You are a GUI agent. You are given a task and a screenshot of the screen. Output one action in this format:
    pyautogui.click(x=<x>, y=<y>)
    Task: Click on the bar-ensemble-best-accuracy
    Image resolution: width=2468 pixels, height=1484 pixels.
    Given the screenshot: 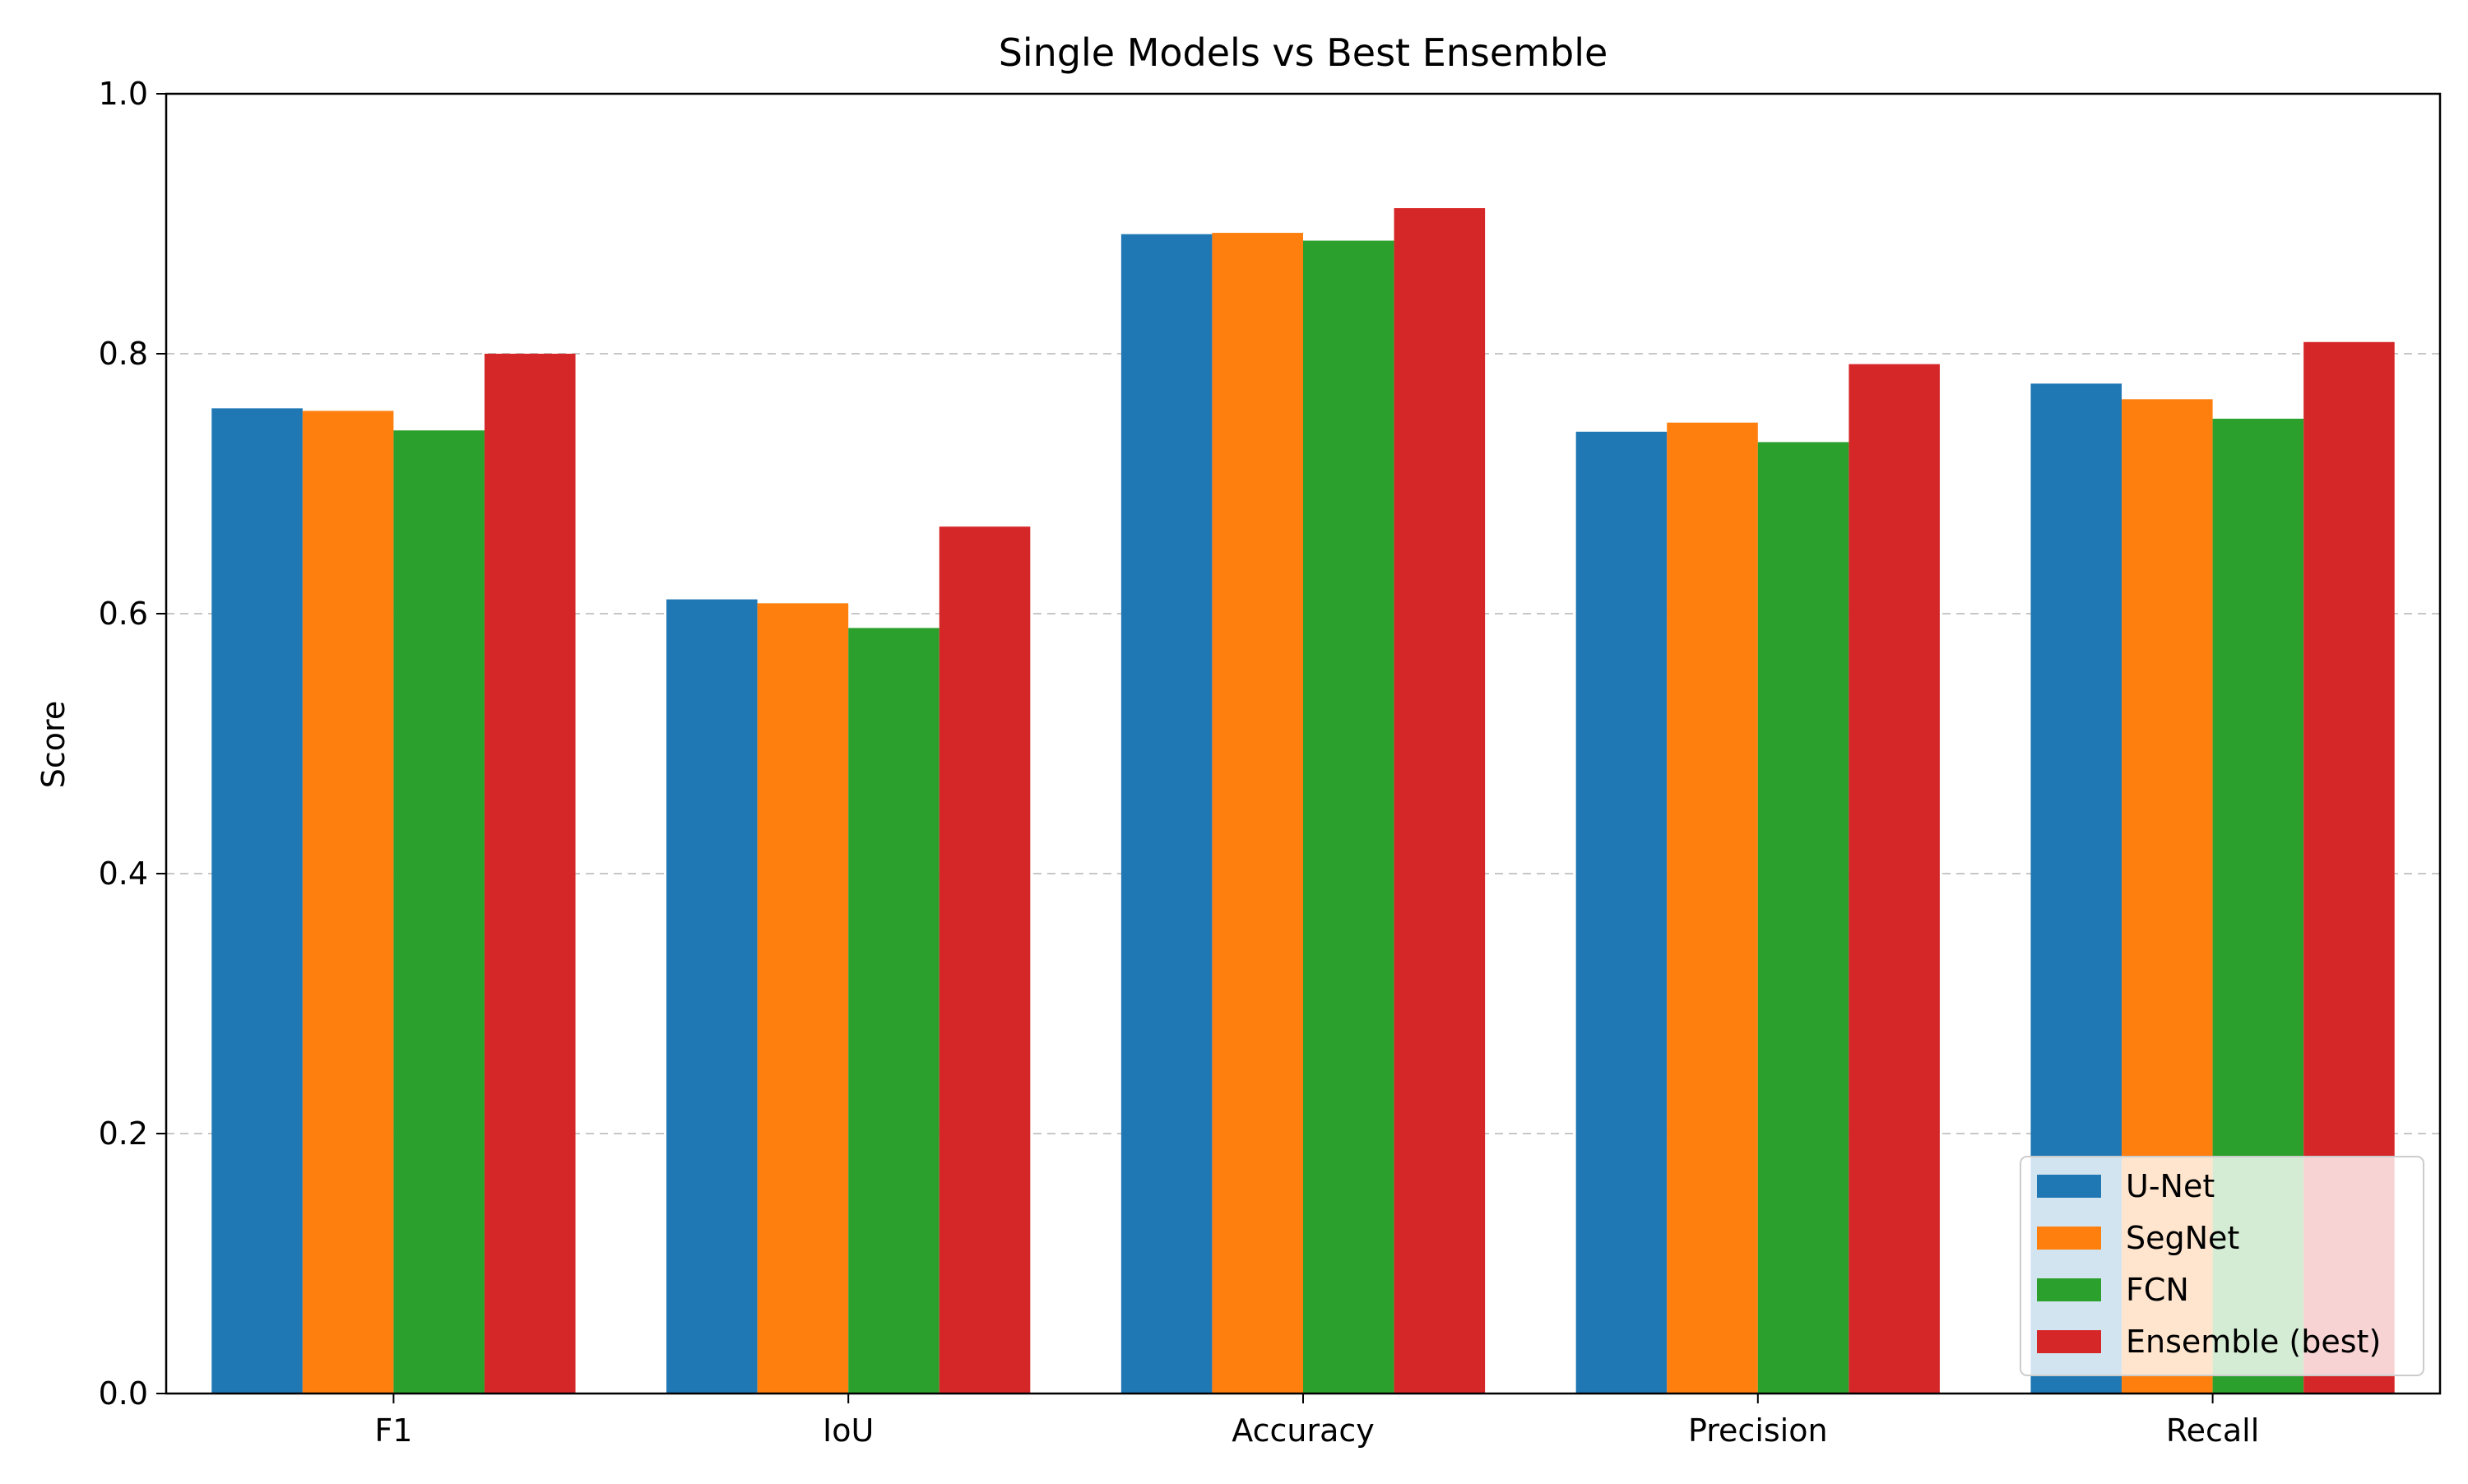 What is the action you would take?
    pyautogui.click(x=1440, y=801)
    